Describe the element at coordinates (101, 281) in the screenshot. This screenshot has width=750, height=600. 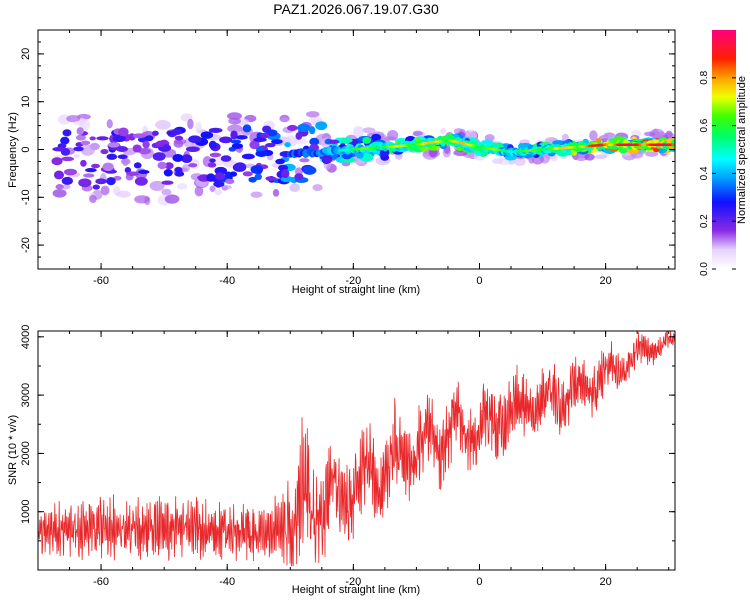
I see `spectrogram-xtick-label: -60` at that location.